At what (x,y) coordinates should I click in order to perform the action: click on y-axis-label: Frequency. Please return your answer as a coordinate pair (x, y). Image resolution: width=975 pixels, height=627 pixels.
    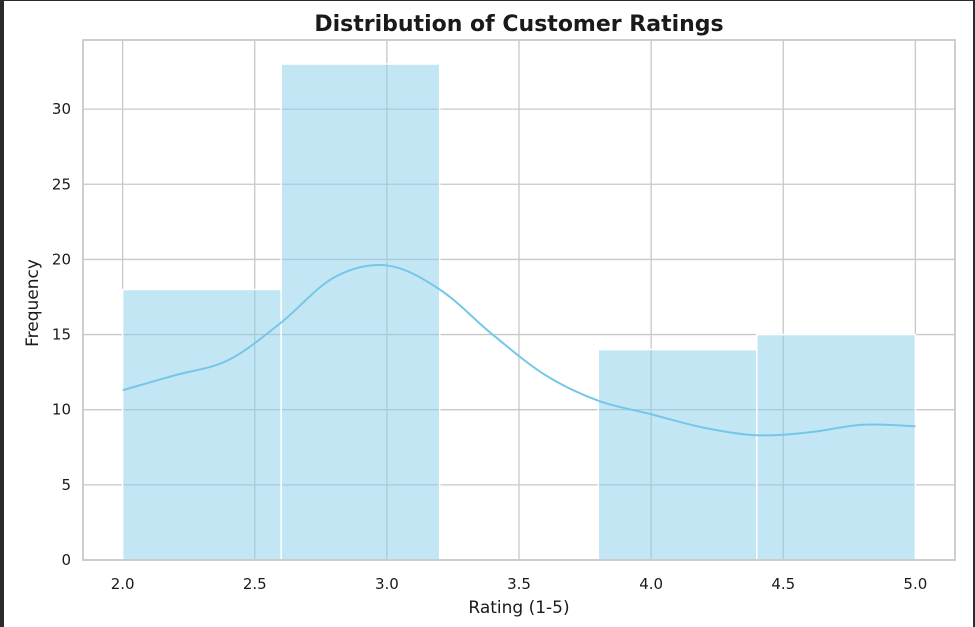
    Looking at the image, I should click on (33, 303).